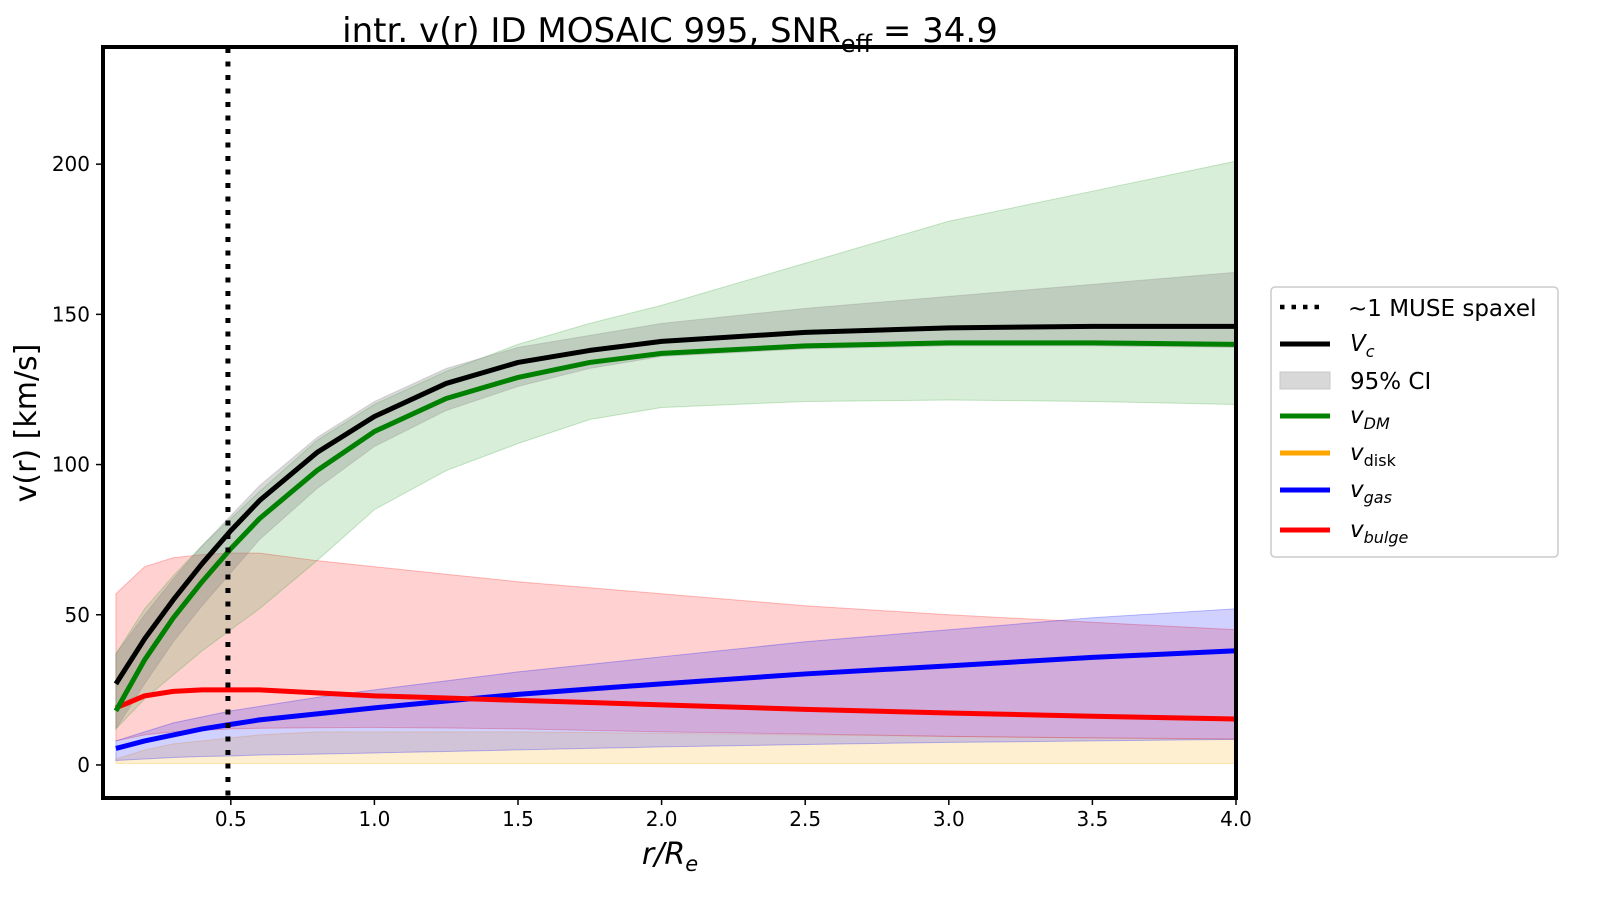 This screenshot has width=1609, height=903. Describe the element at coordinates (1370, 418) in the screenshot. I see `legend-label-dm: vDM` at that location.